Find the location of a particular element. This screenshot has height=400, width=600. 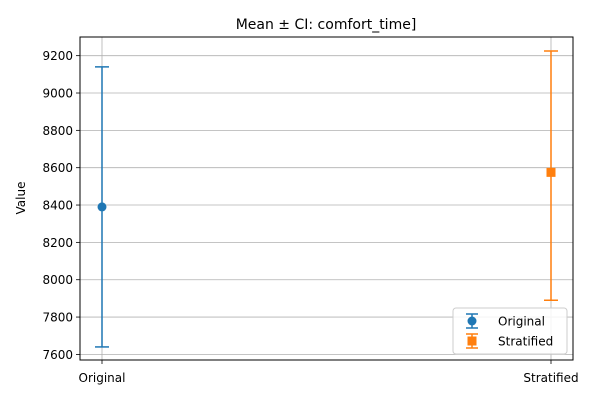

y-tick-label: 8400 is located at coordinates (57, 206).